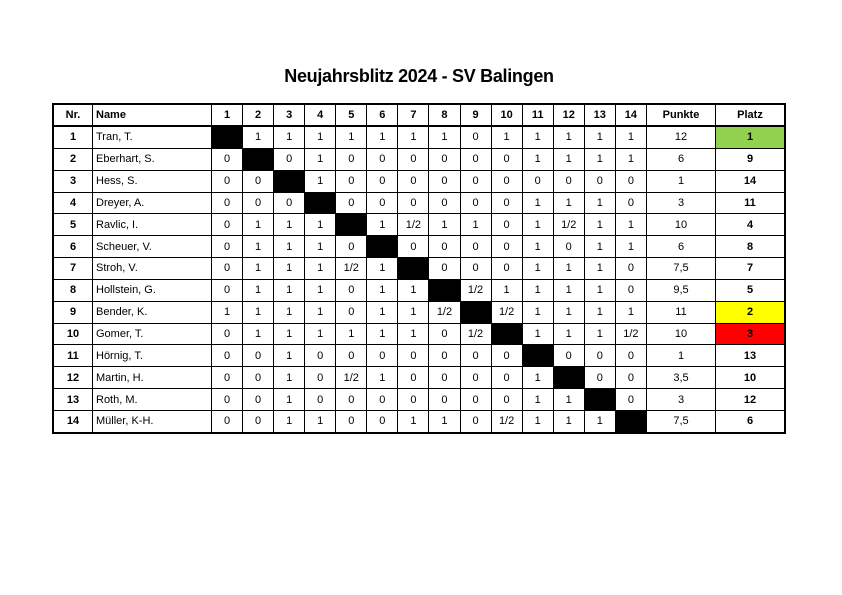 The width and height of the screenshot is (842, 595). I want to click on col-header-round-4: 4, so click(320, 115).